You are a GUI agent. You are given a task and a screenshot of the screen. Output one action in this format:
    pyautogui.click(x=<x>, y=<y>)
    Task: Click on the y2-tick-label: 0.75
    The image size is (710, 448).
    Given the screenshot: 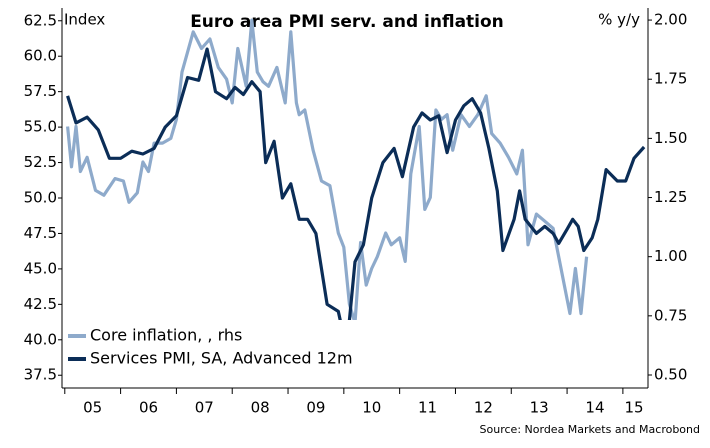 What is the action you would take?
    pyautogui.click(x=670, y=315)
    